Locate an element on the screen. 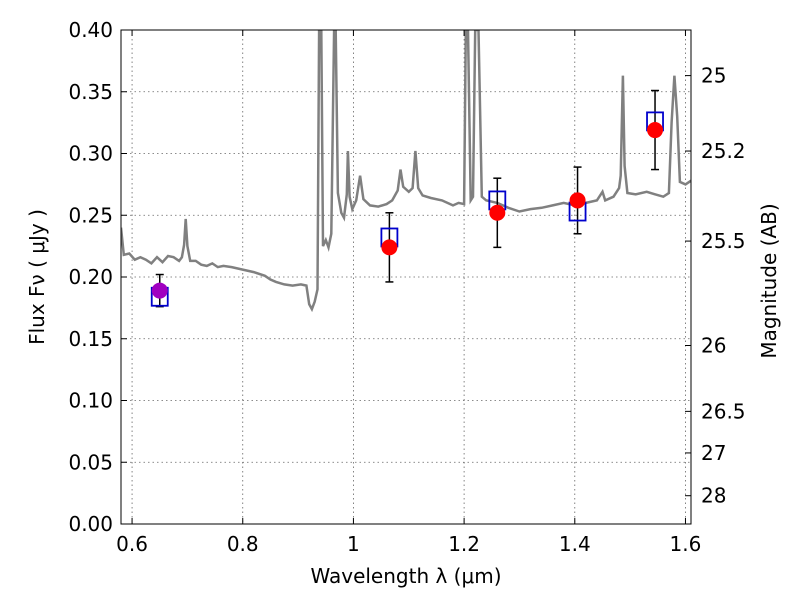 The height and width of the screenshot is (600, 800). y-tick-label: 0.20 is located at coordinates (90, 277).